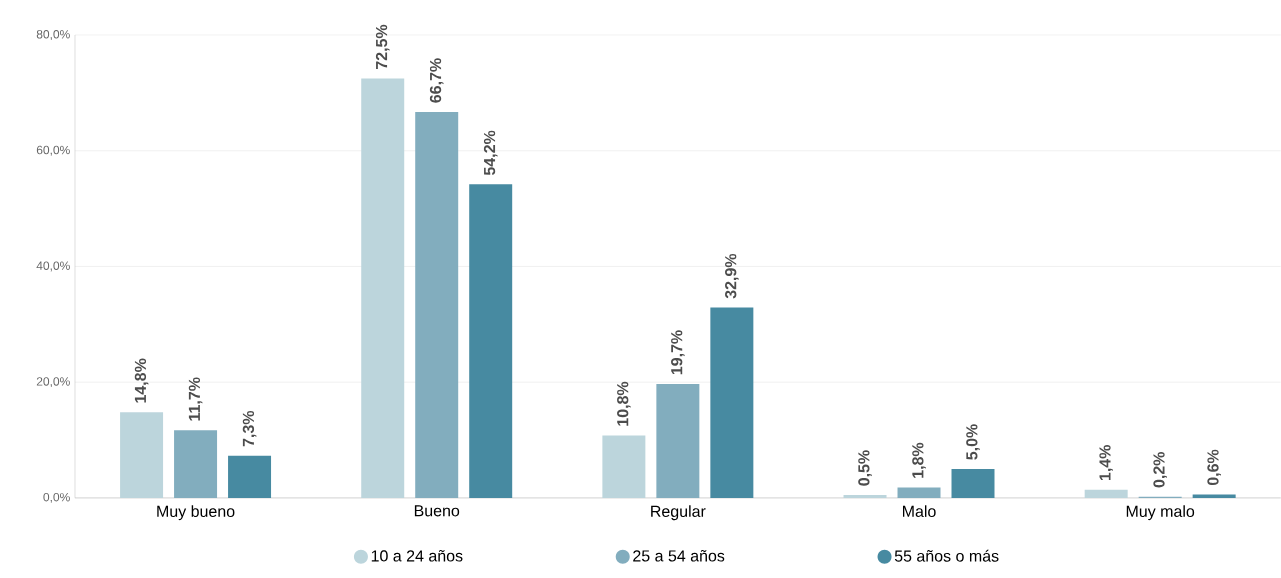  Describe the element at coordinates (53, 150) in the screenshot. I see `y-tick-label: 60,0%` at that location.